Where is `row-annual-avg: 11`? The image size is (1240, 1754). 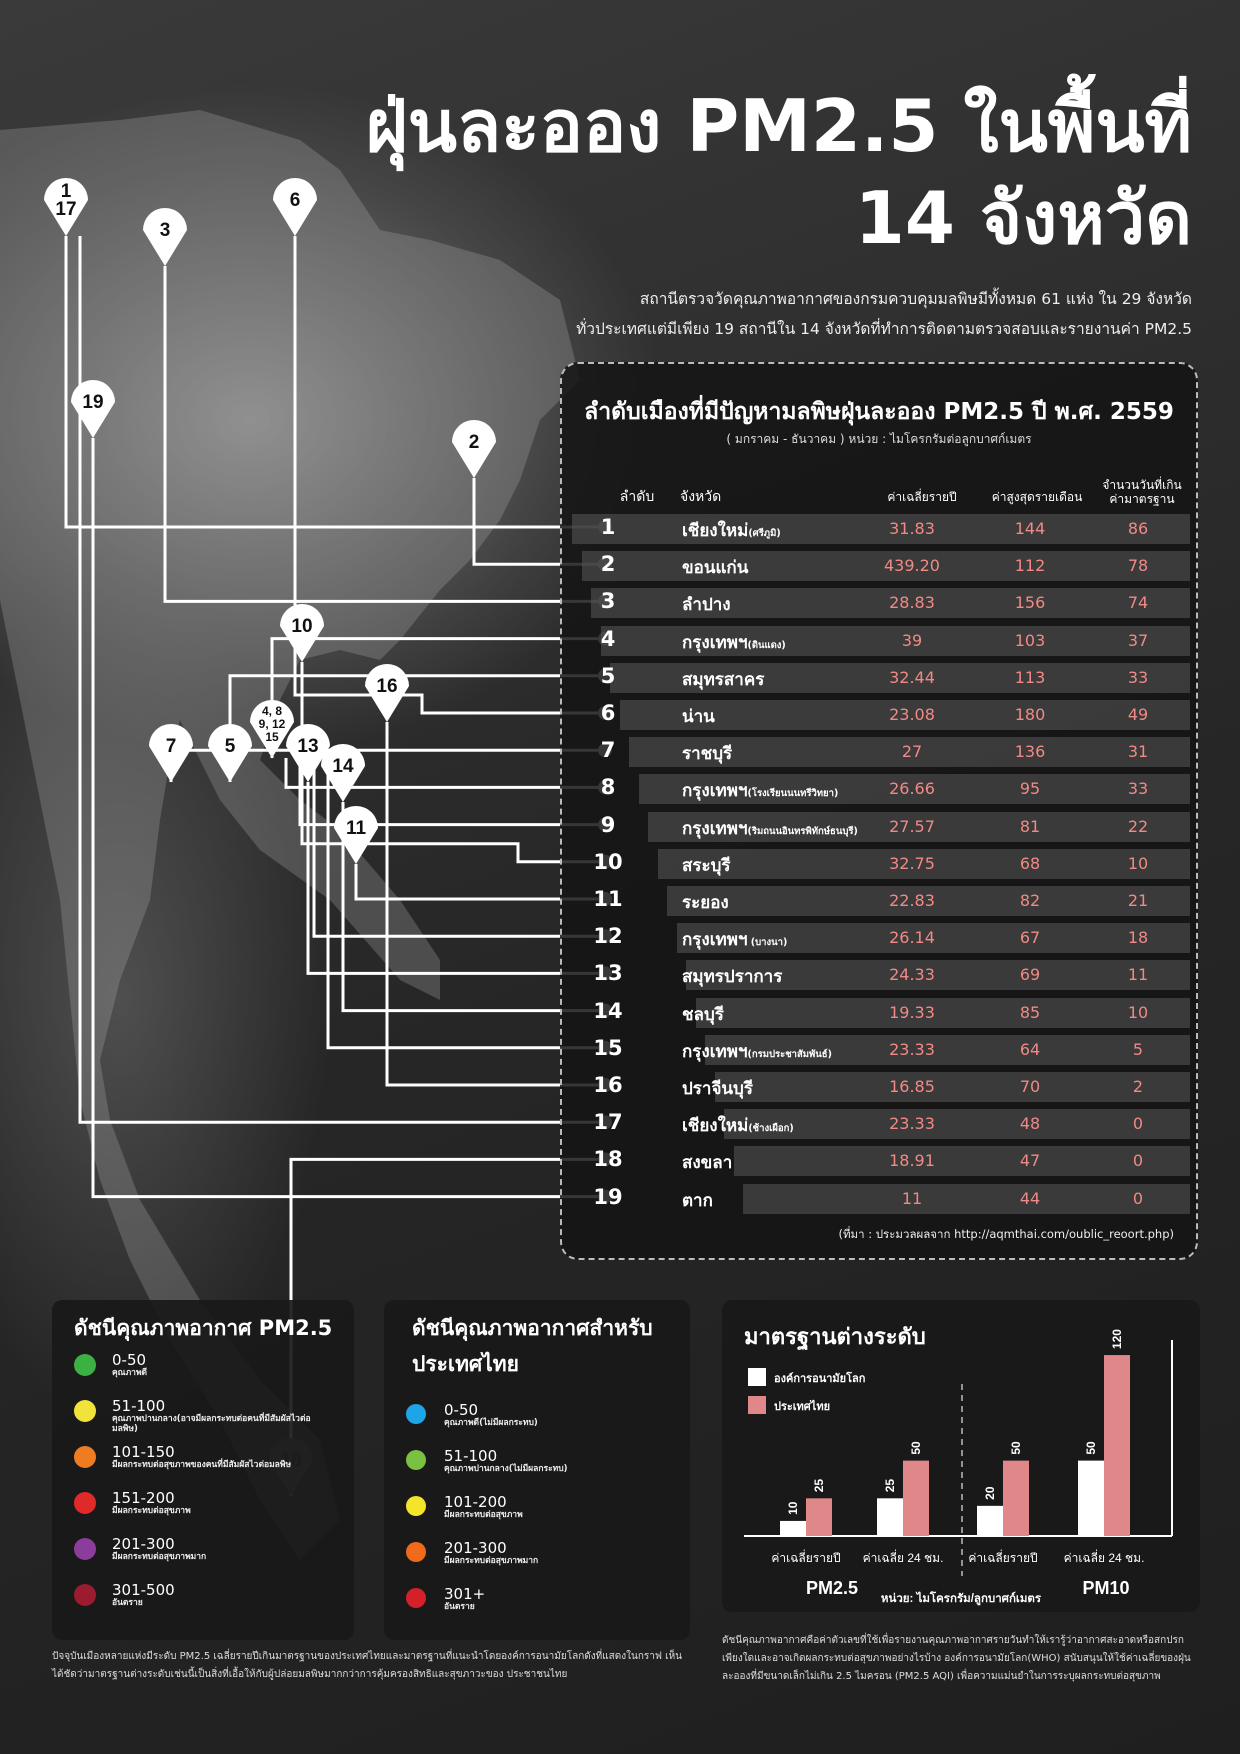
row-annual-avg: 11 is located at coordinates (912, 1198).